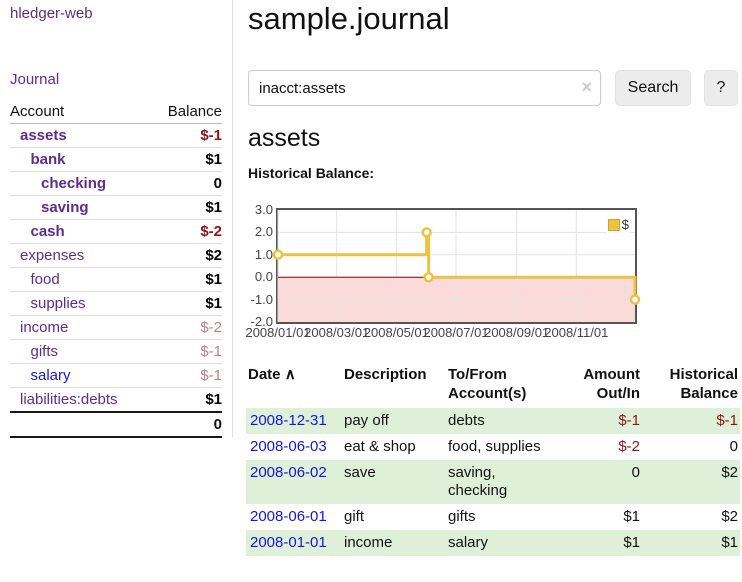 The width and height of the screenshot is (742, 582). What do you see at coordinates (272, 374) in the screenshot?
I see `column-header-date: Date ∧` at bounding box center [272, 374].